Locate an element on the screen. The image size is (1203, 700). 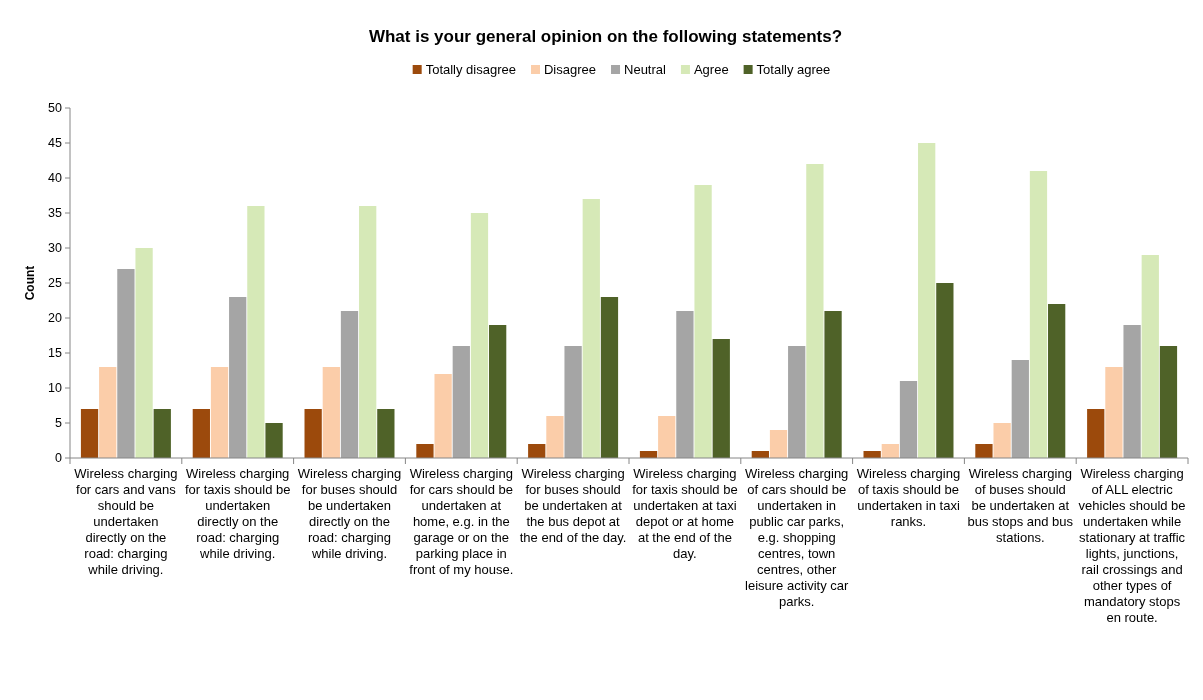
x-tick-label: Wireless charging for taxis should be undertaken directly on the road: charging while driving. is located at coordinates (237, 513).